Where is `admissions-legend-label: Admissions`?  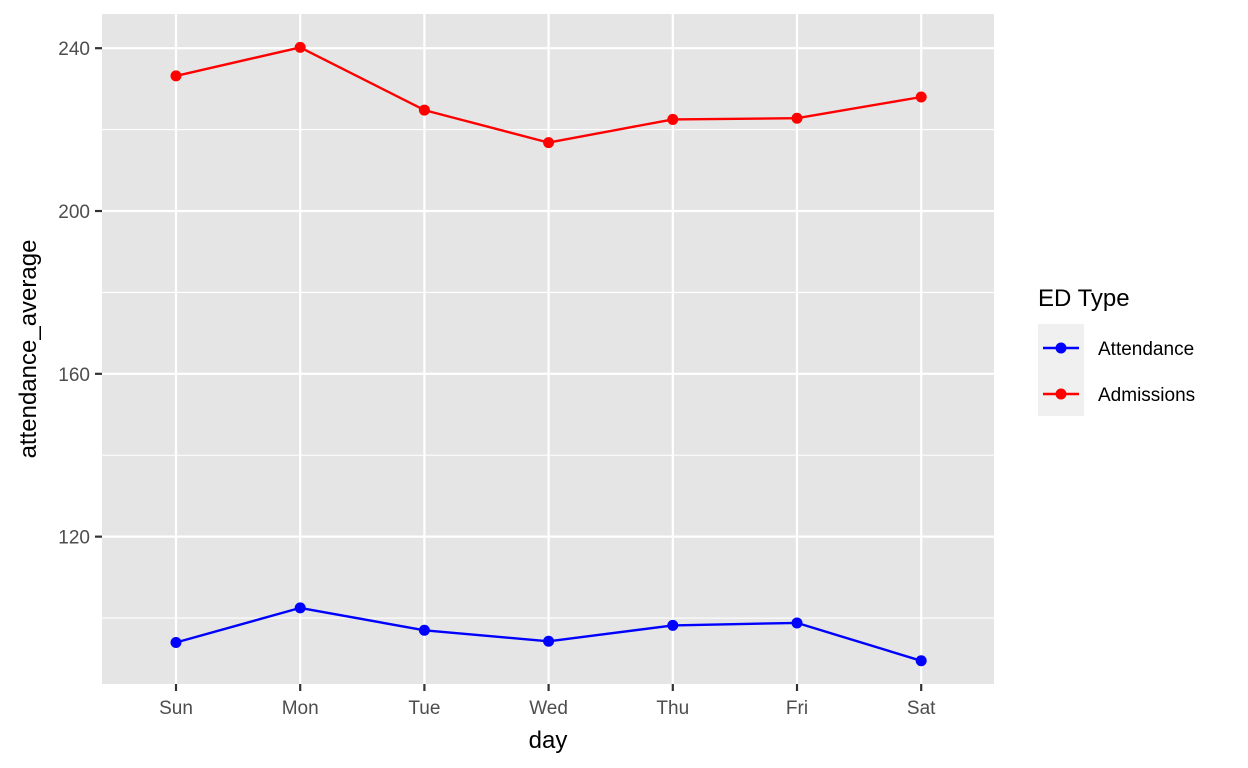 admissions-legend-label: Admissions is located at coordinates (1146, 395).